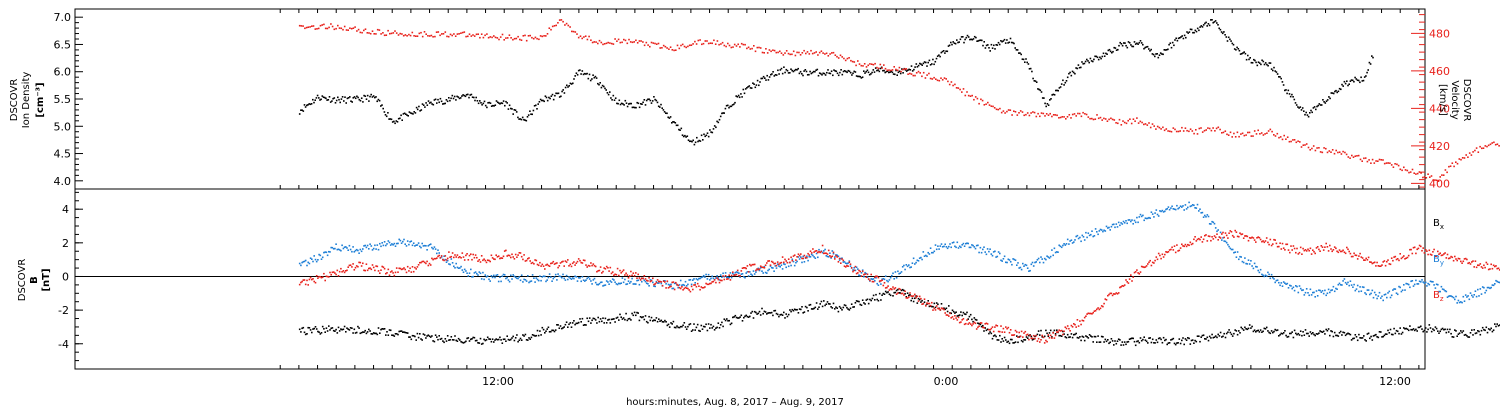 Image resolution: width=1500 pixels, height=410 pixels. What do you see at coordinates (40, 99) in the screenshot?
I see `top-ylabel-left-line3: [cm⁻³]` at bounding box center [40, 99].